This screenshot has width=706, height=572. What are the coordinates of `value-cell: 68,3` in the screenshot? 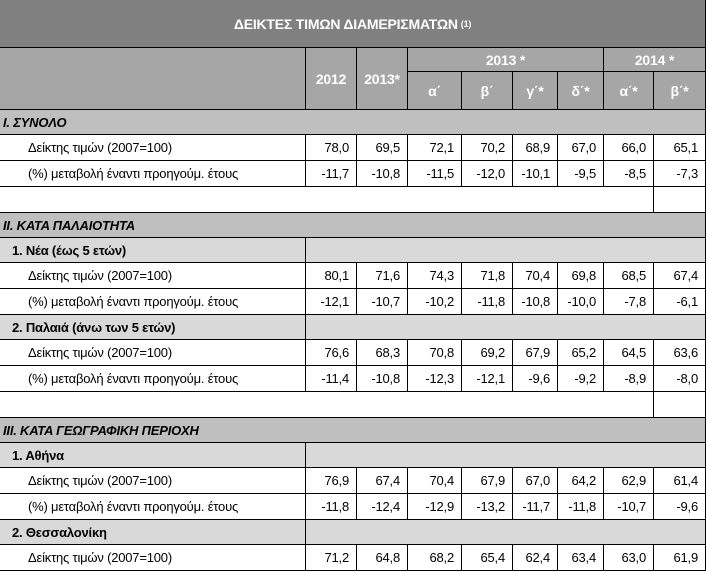 It's located at (382, 353).